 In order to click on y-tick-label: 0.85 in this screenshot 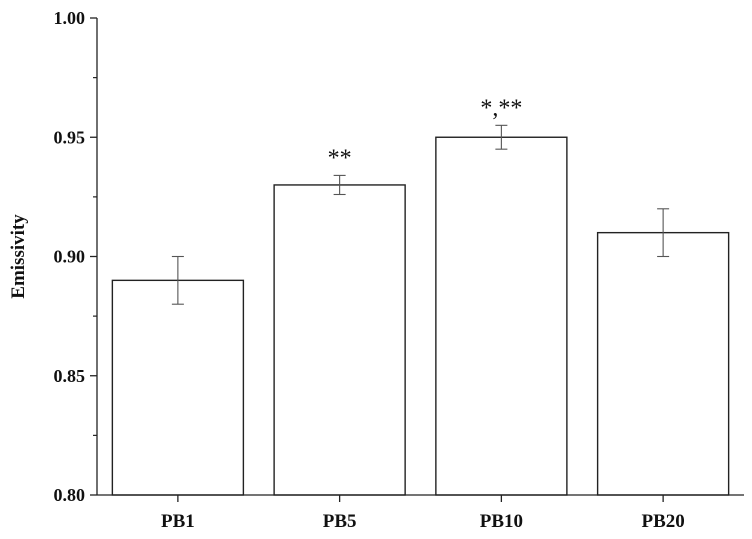, I will do `click(70, 376)`.